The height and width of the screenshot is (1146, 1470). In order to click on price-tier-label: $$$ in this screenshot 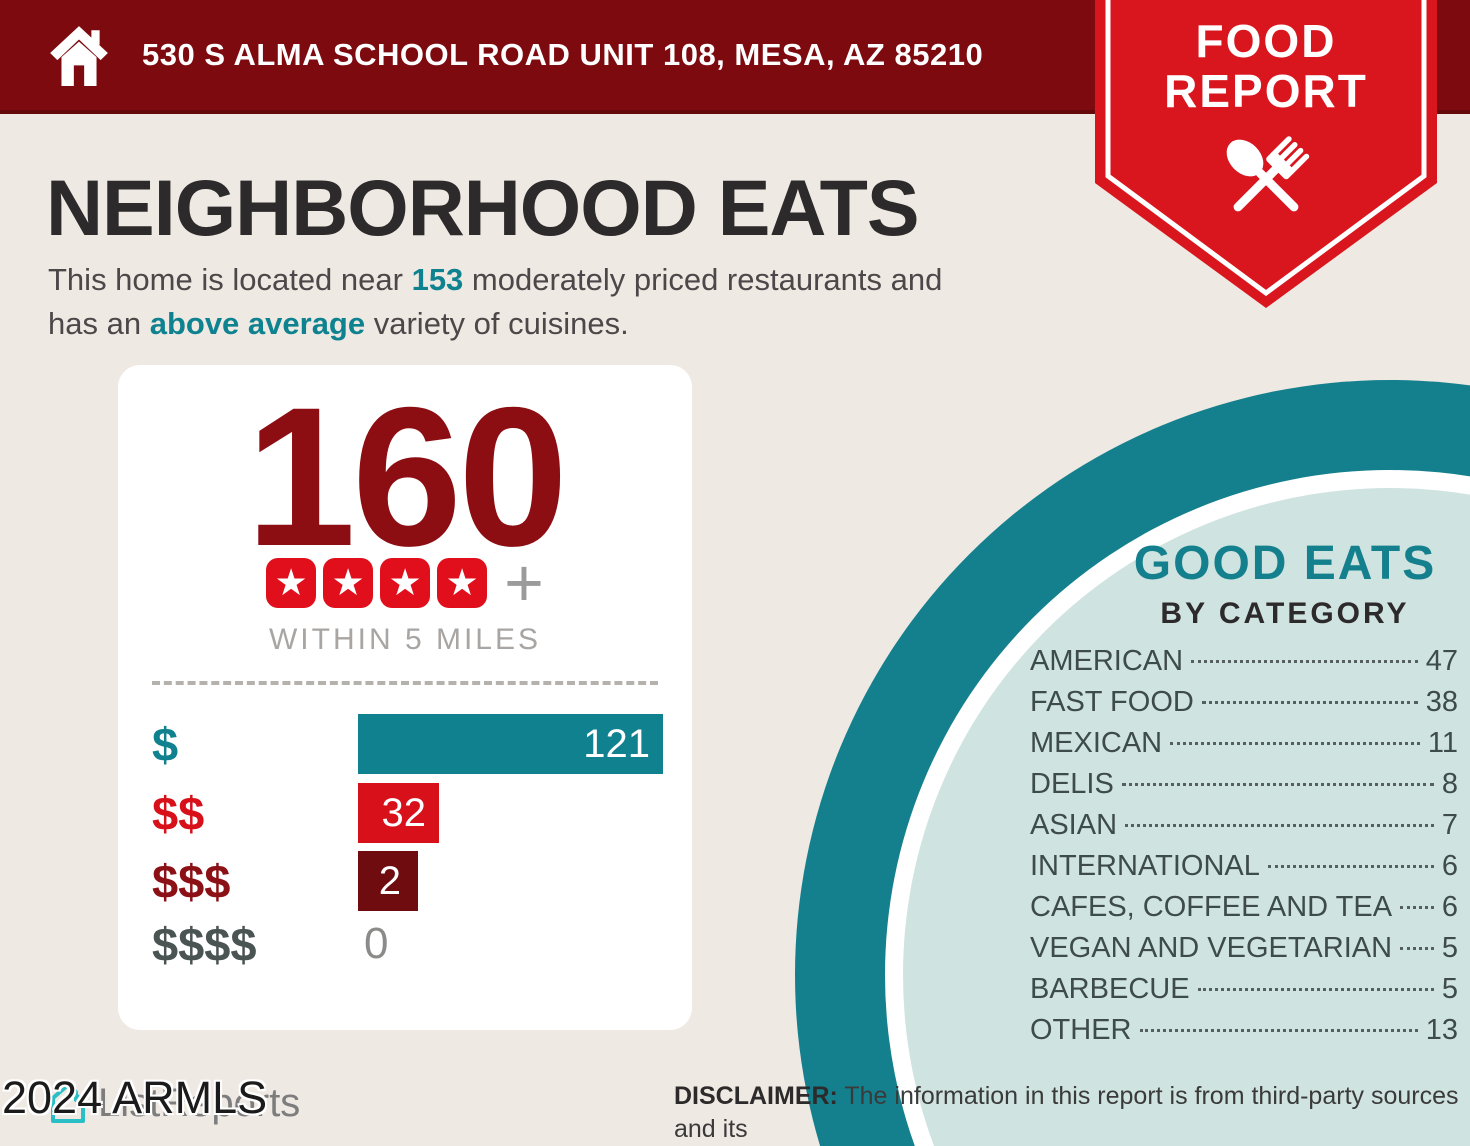, I will do `click(191, 881)`.